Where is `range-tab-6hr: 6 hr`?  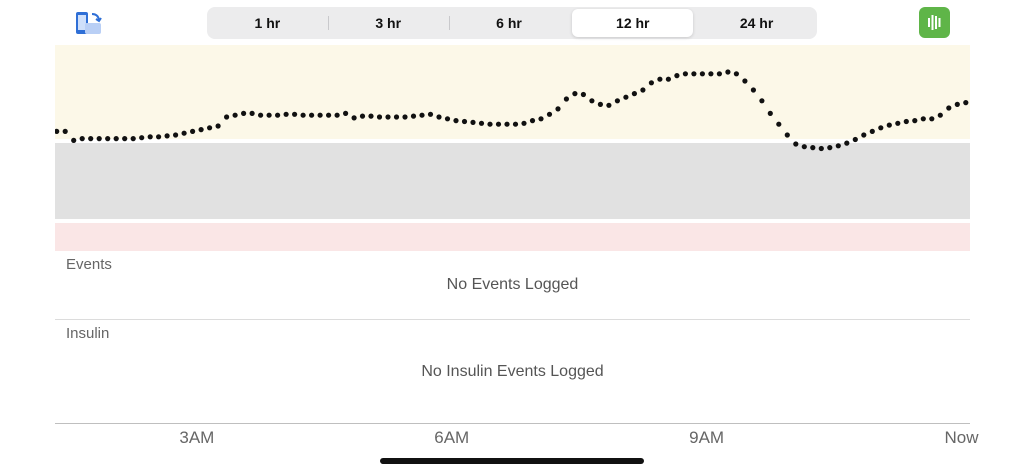 range-tab-6hr: 6 hr is located at coordinates (509, 23).